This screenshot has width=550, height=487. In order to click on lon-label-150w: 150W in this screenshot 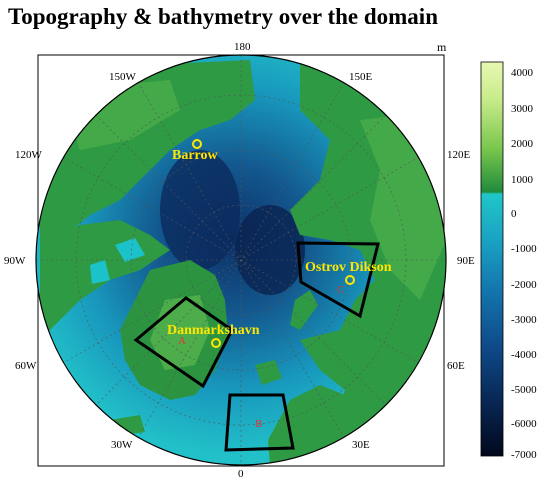, I will do `click(122, 77)`.